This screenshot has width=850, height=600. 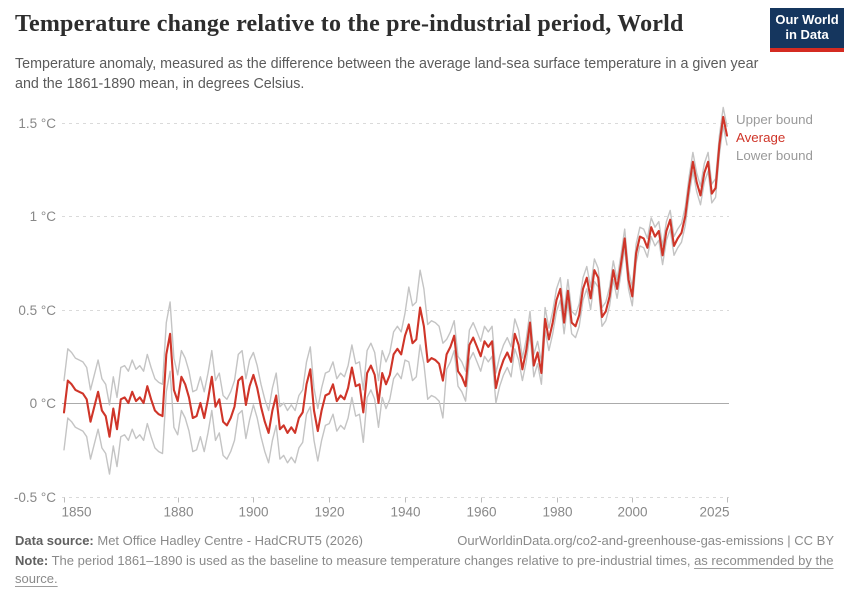 What do you see at coordinates (253, 512) in the screenshot?
I see `x-axis-tick-label: 1900` at bounding box center [253, 512].